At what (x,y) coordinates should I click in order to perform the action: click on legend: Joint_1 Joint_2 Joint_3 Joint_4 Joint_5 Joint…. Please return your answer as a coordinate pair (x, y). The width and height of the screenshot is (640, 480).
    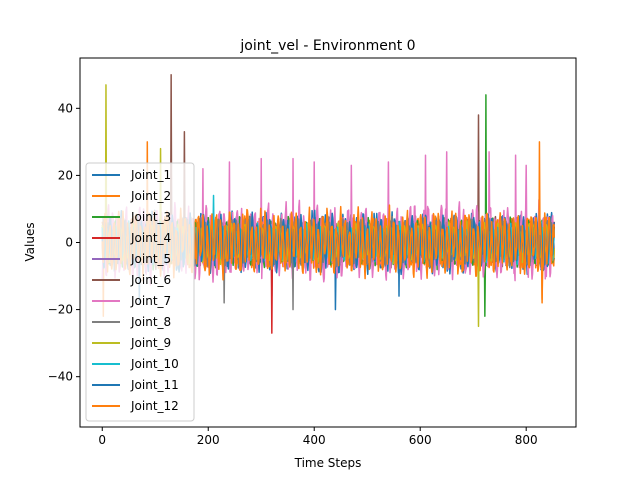
    Looking at the image, I should click on (140, 292).